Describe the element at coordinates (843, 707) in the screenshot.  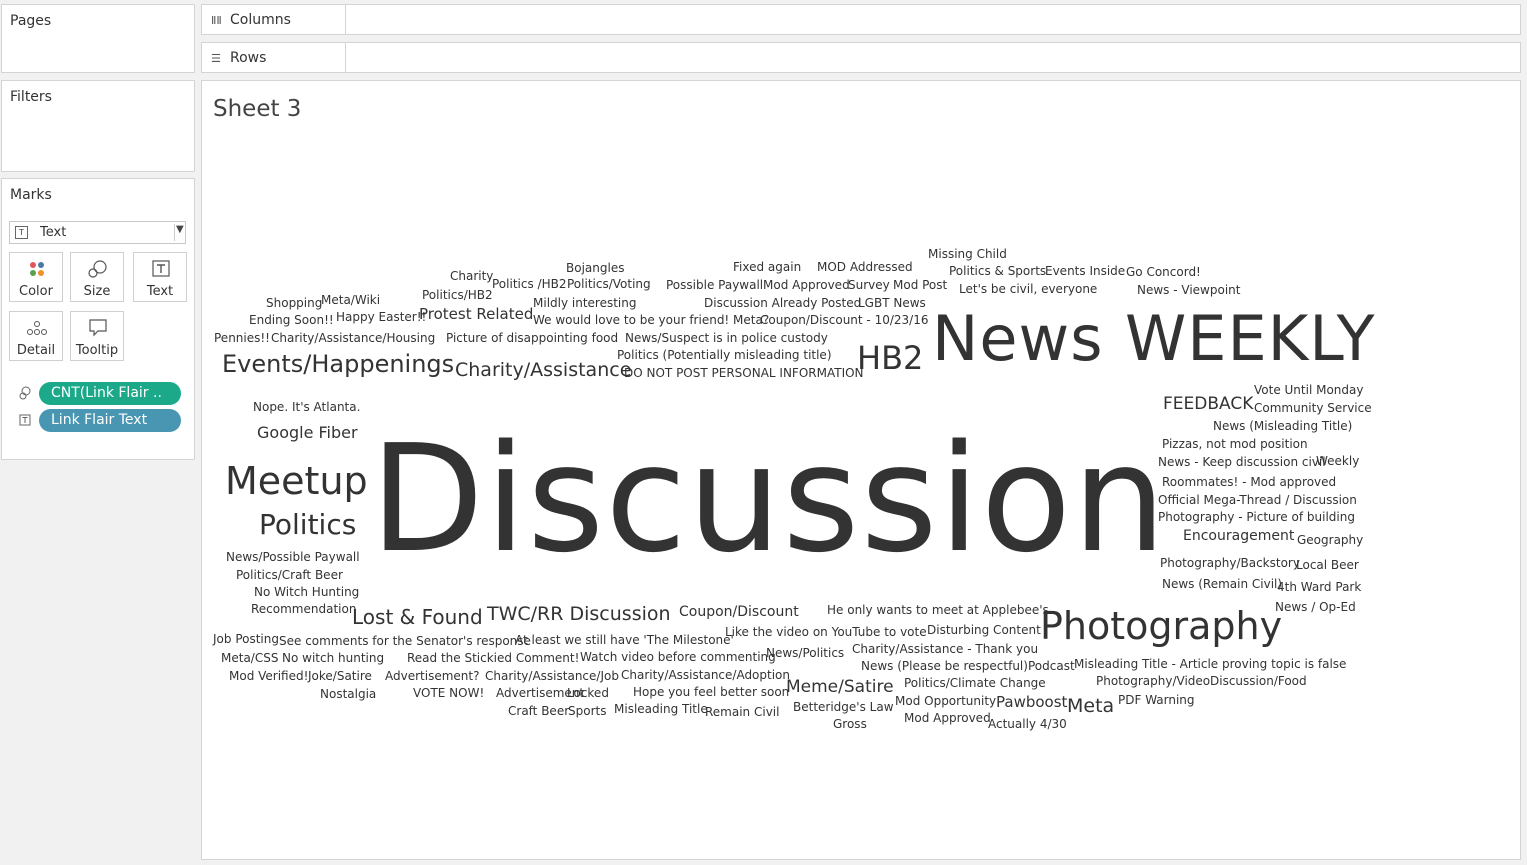
I see `word-cloud-item: Betteridge's Law` at that location.